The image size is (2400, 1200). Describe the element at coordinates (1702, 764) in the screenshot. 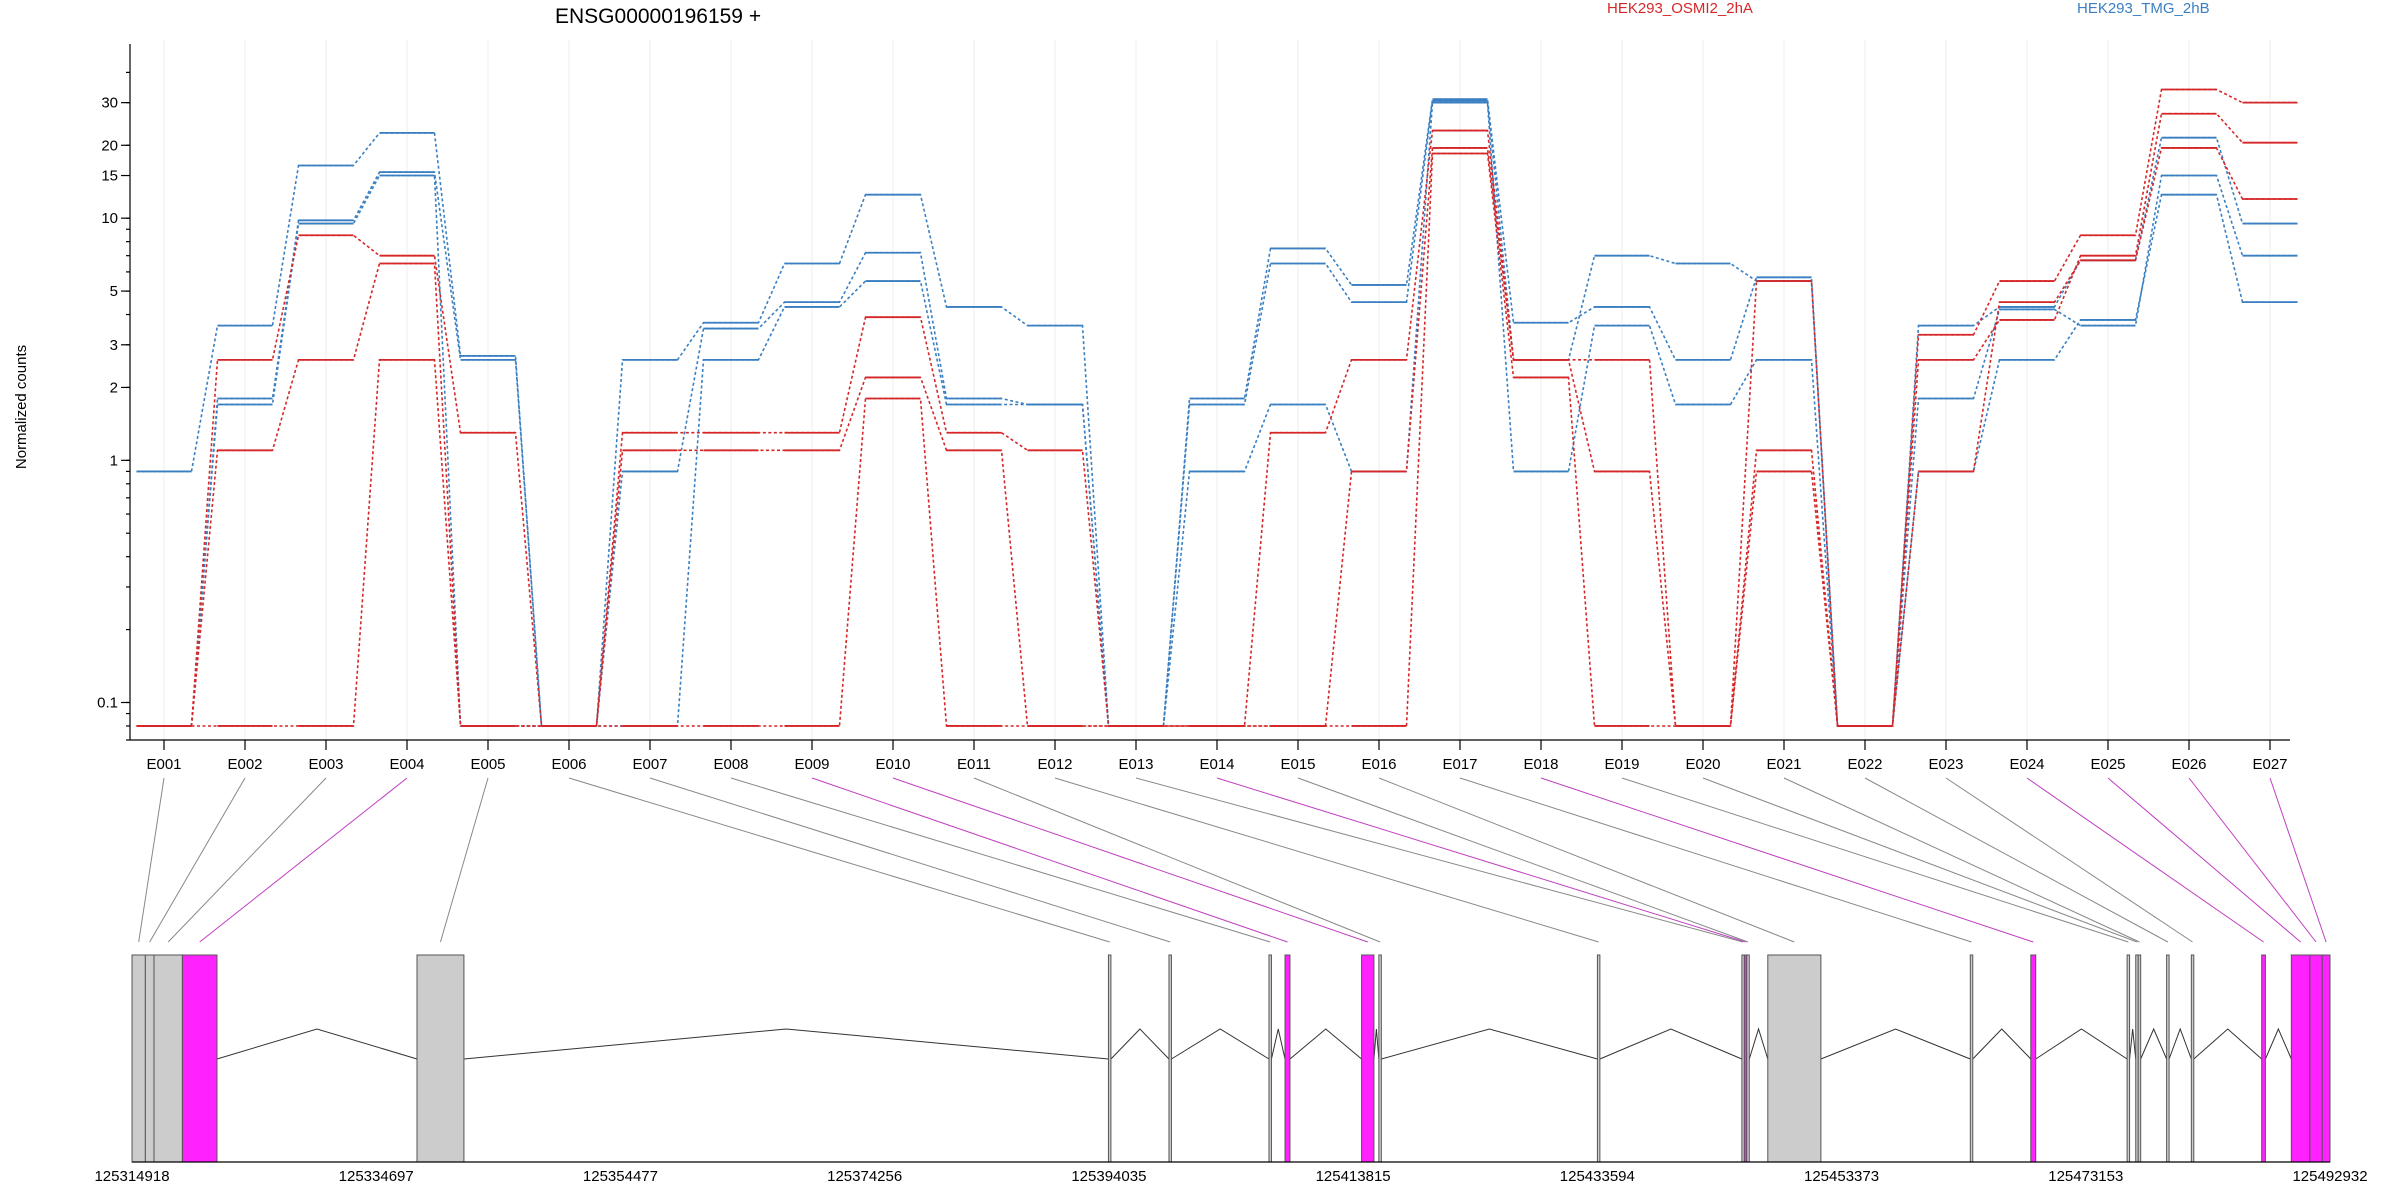

I see `x-tick-label: E020` at that location.